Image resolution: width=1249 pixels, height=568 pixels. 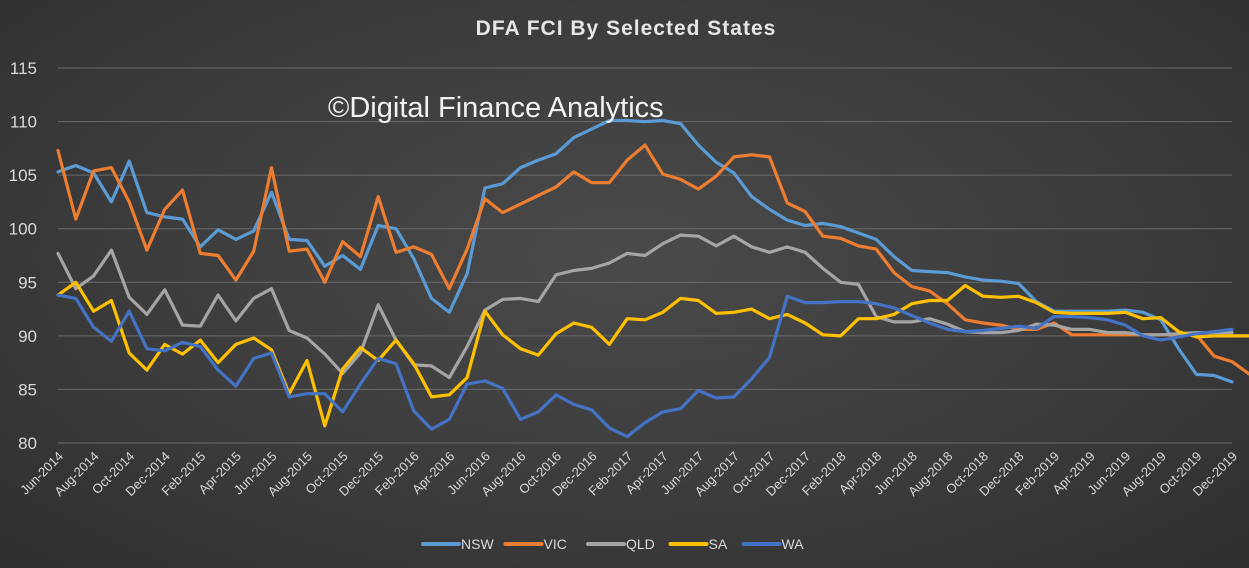 I want to click on legend-label: WA, so click(x=793, y=544).